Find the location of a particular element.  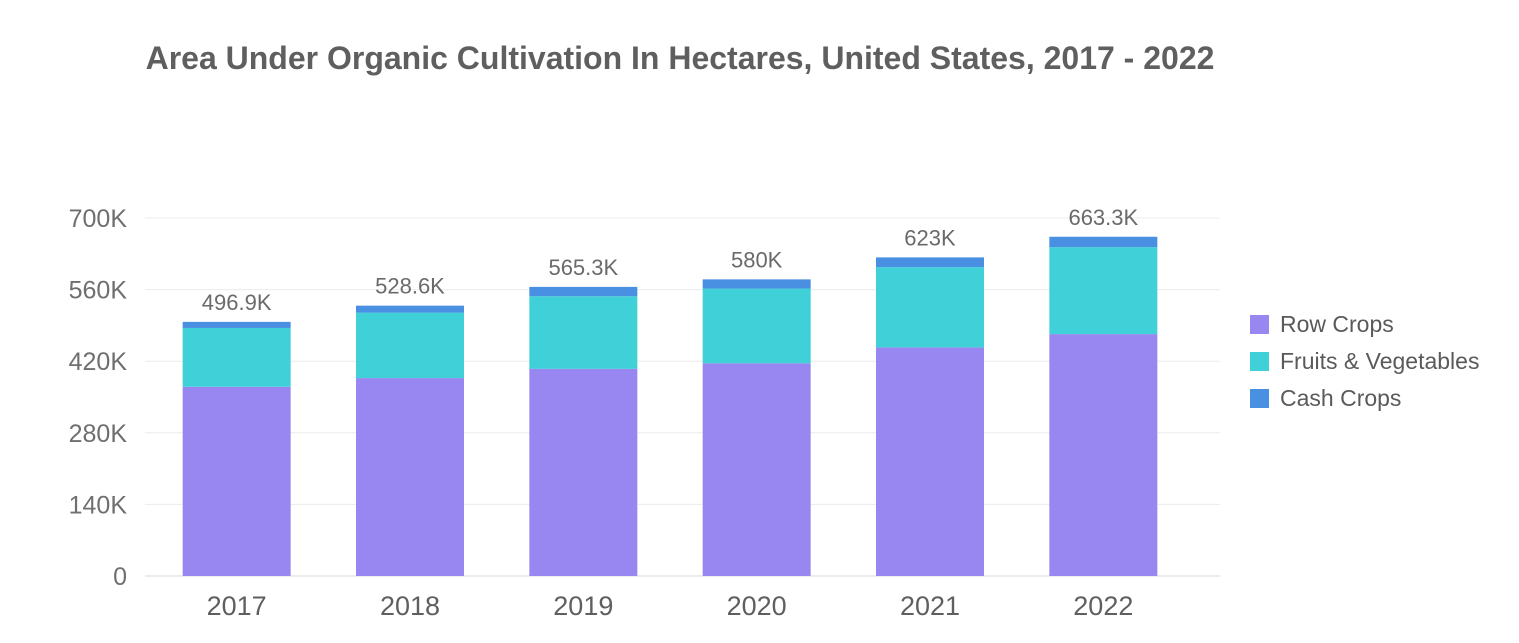

legend-item-cash-crops: Cash Crops is located at coordinates (1364, 398).